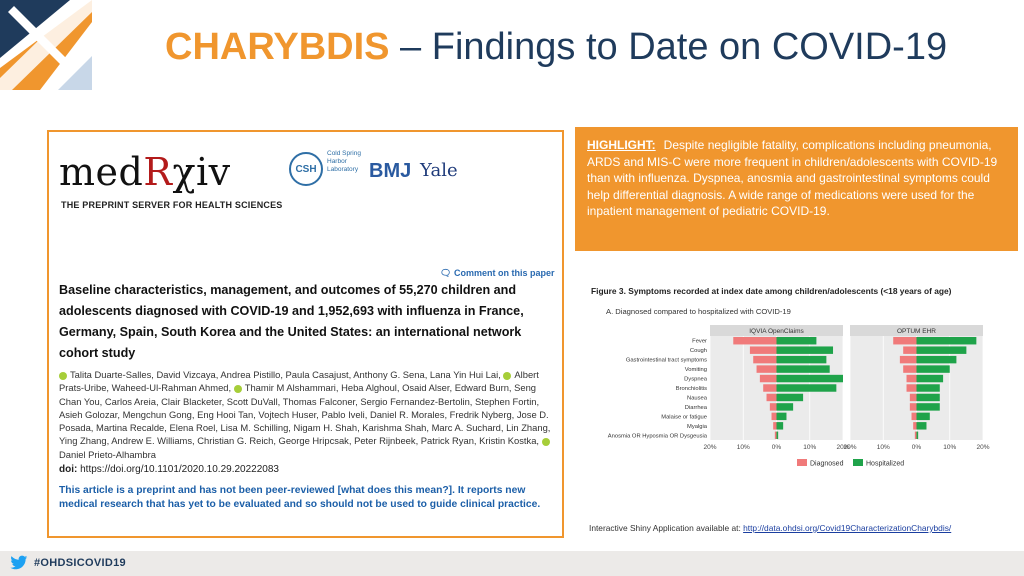 The width and height of the screenshot is (1024, 576). What do you see at coordinates (439, 170) in the screenshot?
I see `yale-logo: Yale` at bounding box center [439, 170].